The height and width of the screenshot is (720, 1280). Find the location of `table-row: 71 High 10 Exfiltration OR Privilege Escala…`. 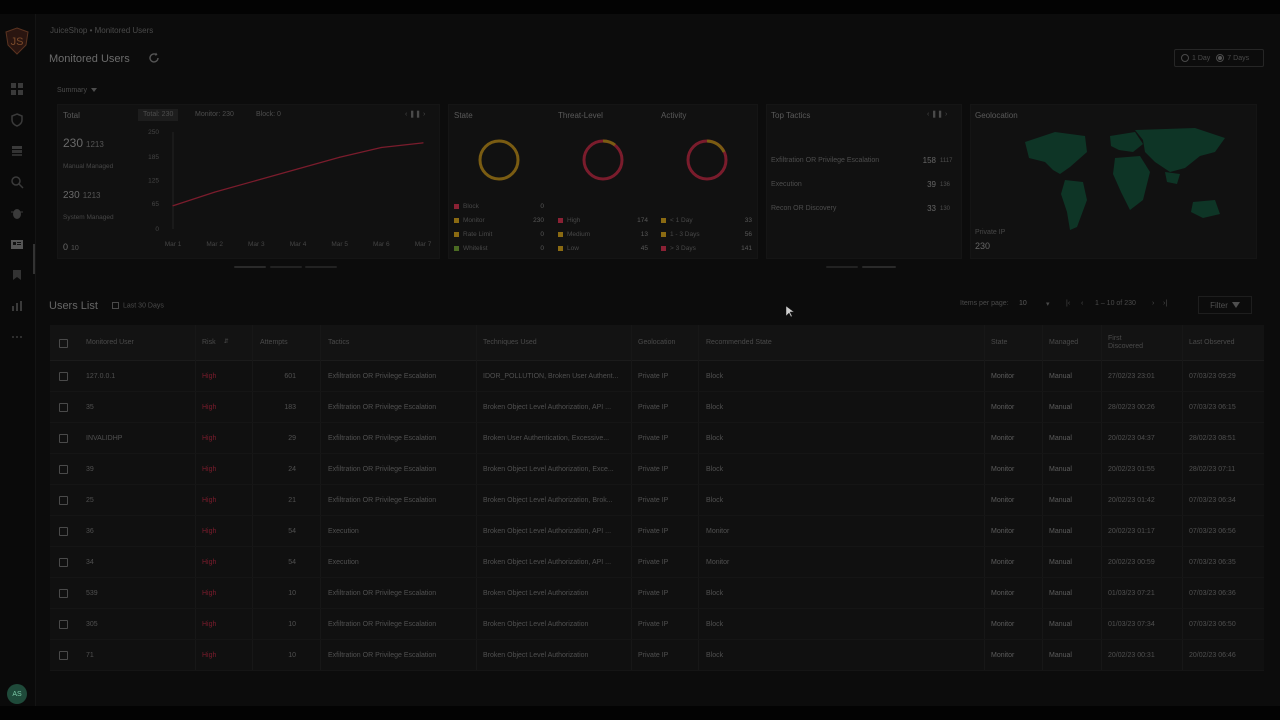

table-row: 71 High 10 Exfiltration OR Privilege Escala… is located at coordinates (657, 655).